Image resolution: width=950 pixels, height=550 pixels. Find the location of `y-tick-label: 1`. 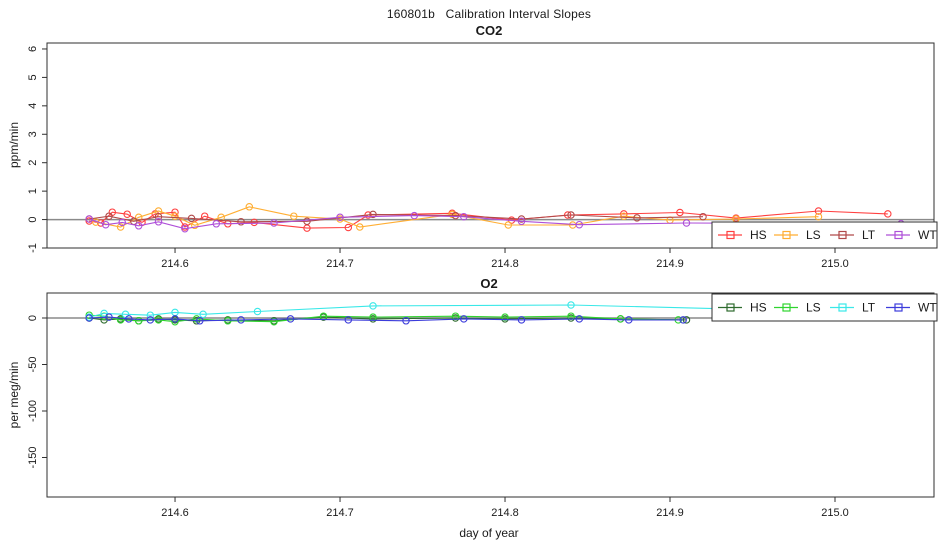

y-tick-label: 1 is located at coordinates (33, 191).